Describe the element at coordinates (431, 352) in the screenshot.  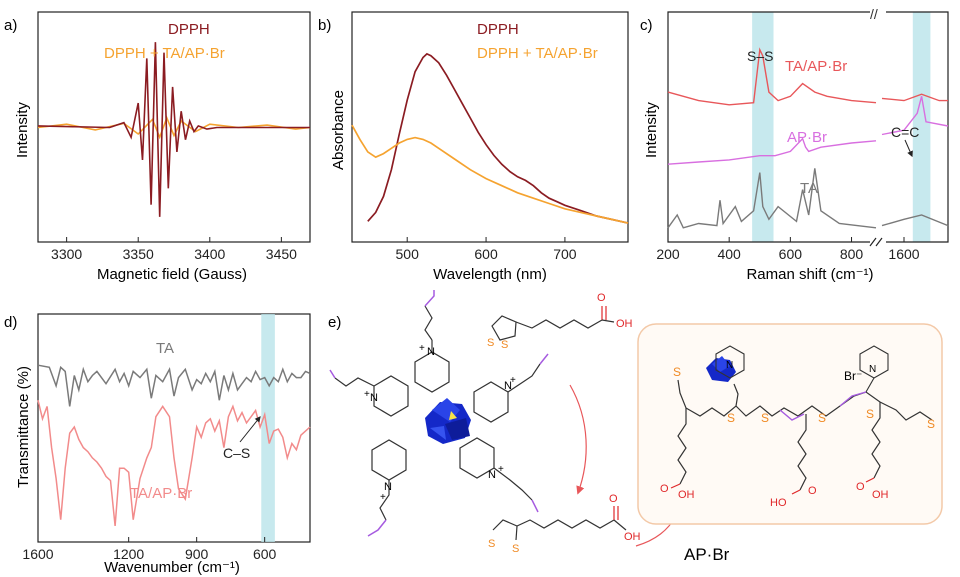
I see `atom-n-top: N` at that location.